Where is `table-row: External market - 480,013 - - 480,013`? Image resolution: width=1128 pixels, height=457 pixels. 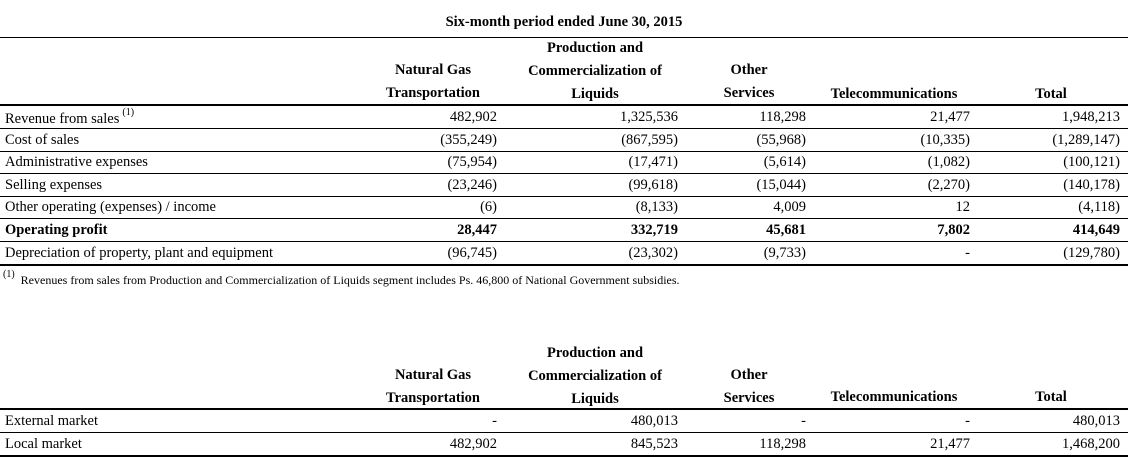 table-row: External market - 480,013 - - 480,013 is located at coordinates (564, 421).